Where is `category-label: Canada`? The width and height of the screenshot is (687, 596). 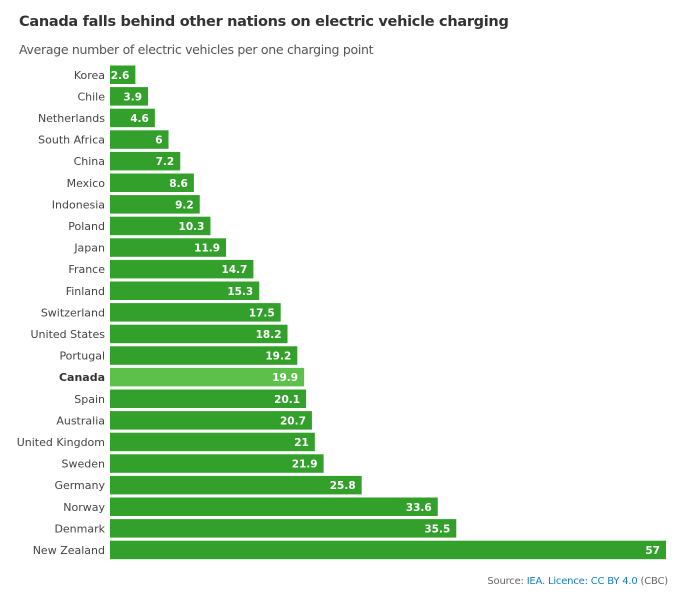
category-label: Canada is located at coordinates (82, 377).